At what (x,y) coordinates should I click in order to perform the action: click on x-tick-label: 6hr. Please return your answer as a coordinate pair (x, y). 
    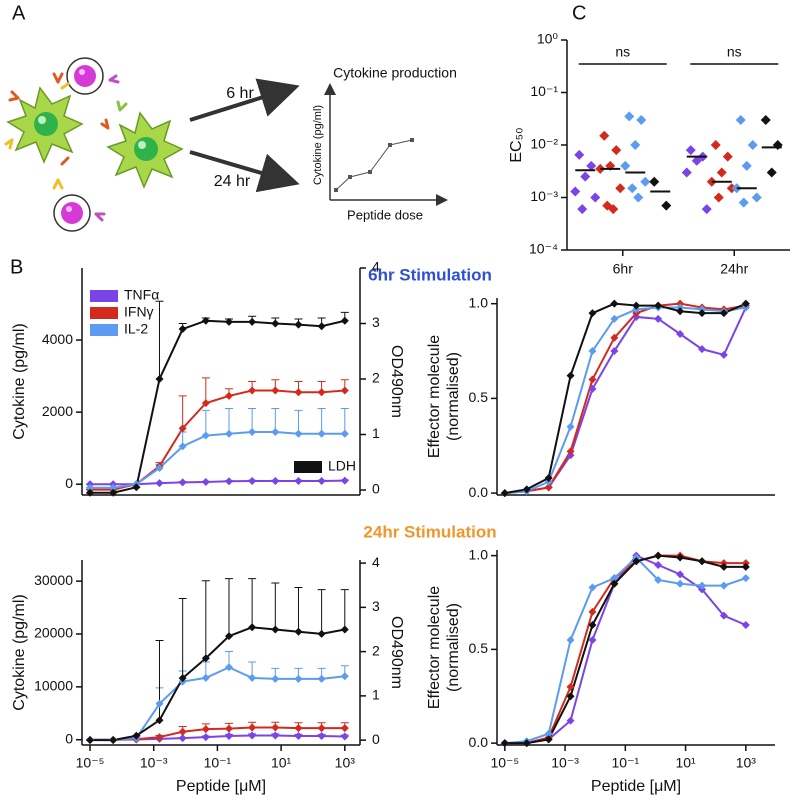
    Looking at the image, I should click on (623, 269).